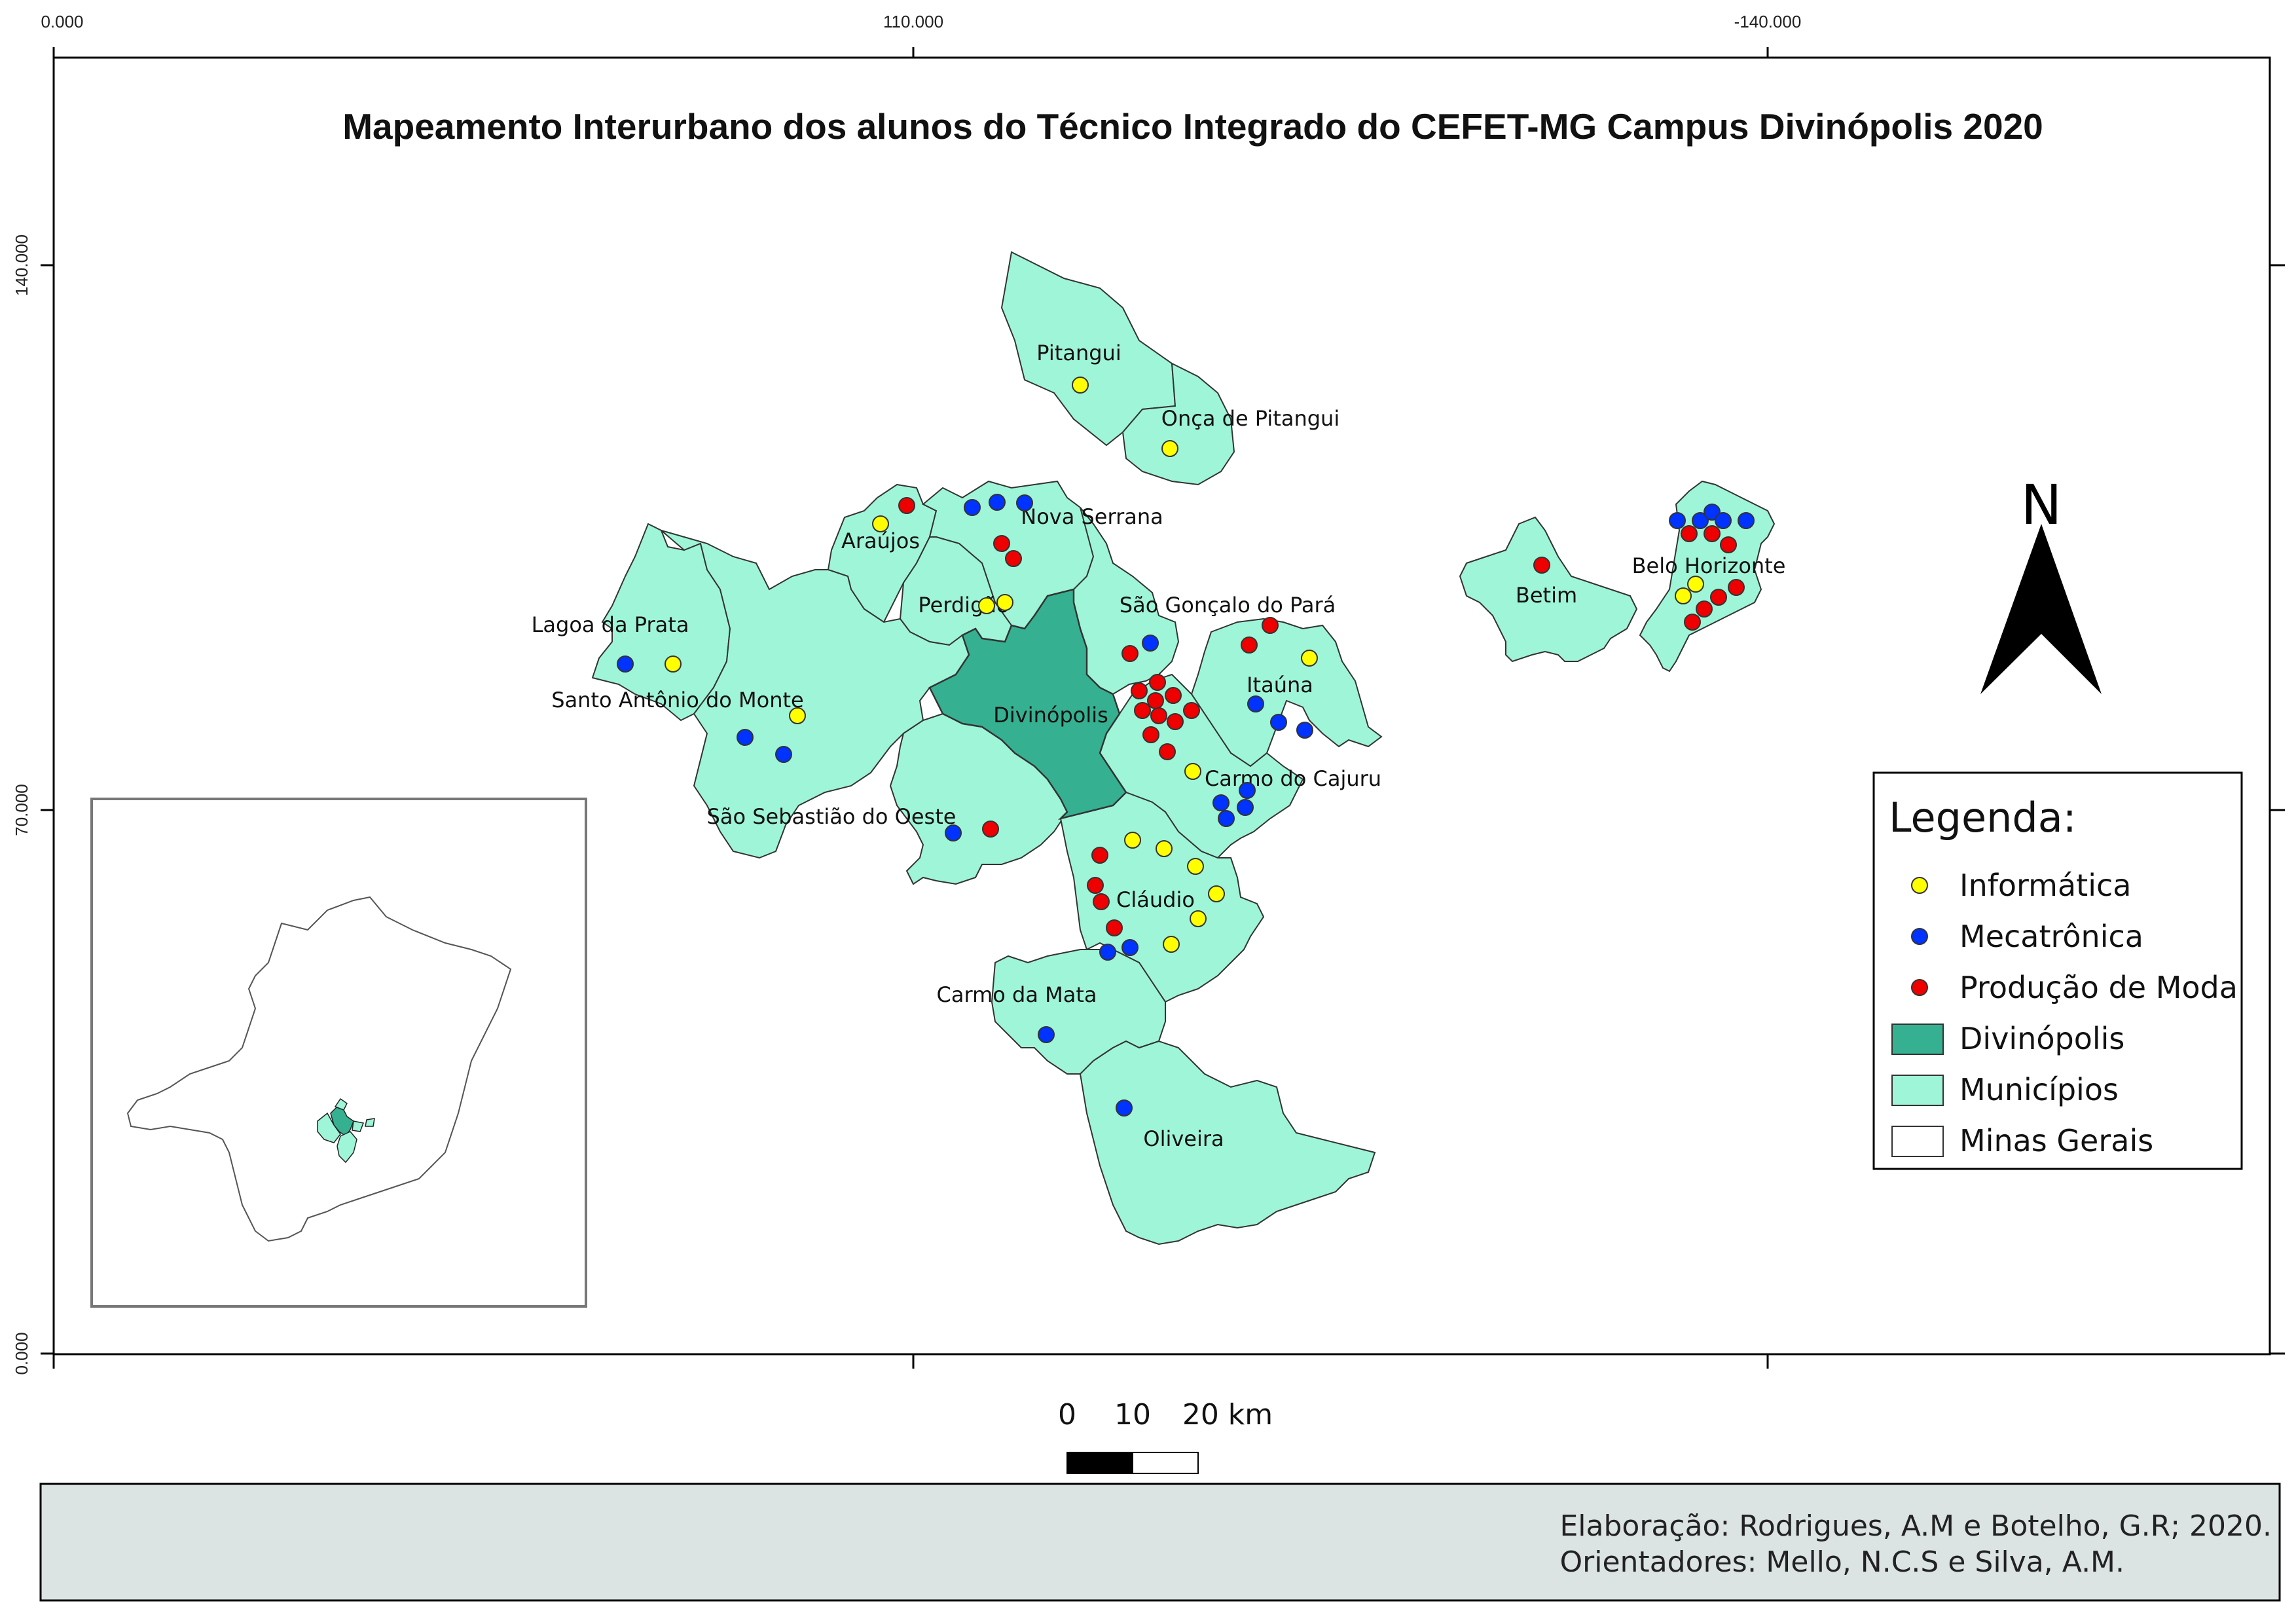  Describe the element at coordinates (1092, 516) in the screenshot. I see `city-label-nova-serrana: Nova Serrana` at that location.